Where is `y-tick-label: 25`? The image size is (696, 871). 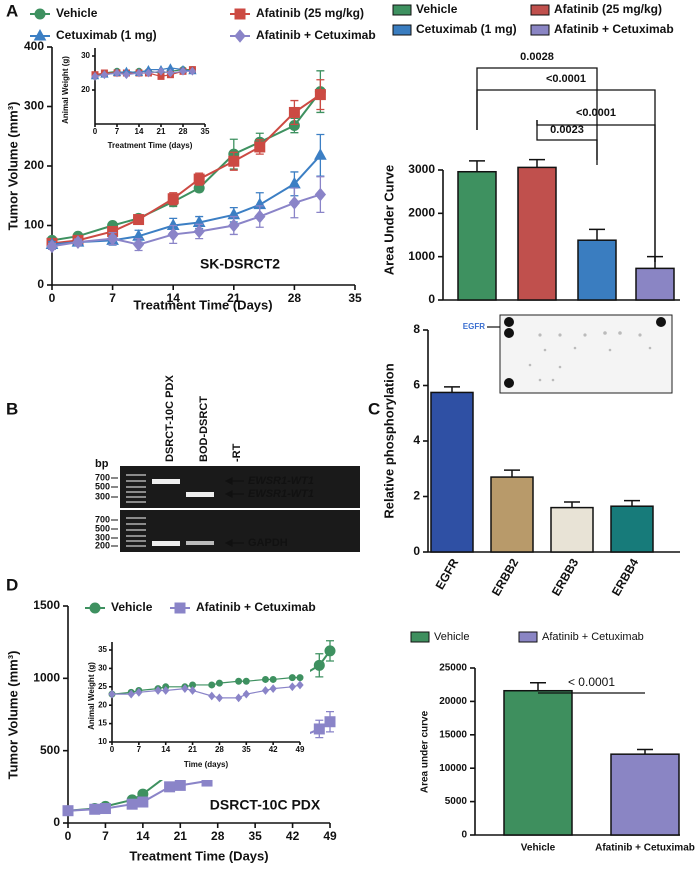 y-tick-label: 25 is located at coordinates (102, 686).